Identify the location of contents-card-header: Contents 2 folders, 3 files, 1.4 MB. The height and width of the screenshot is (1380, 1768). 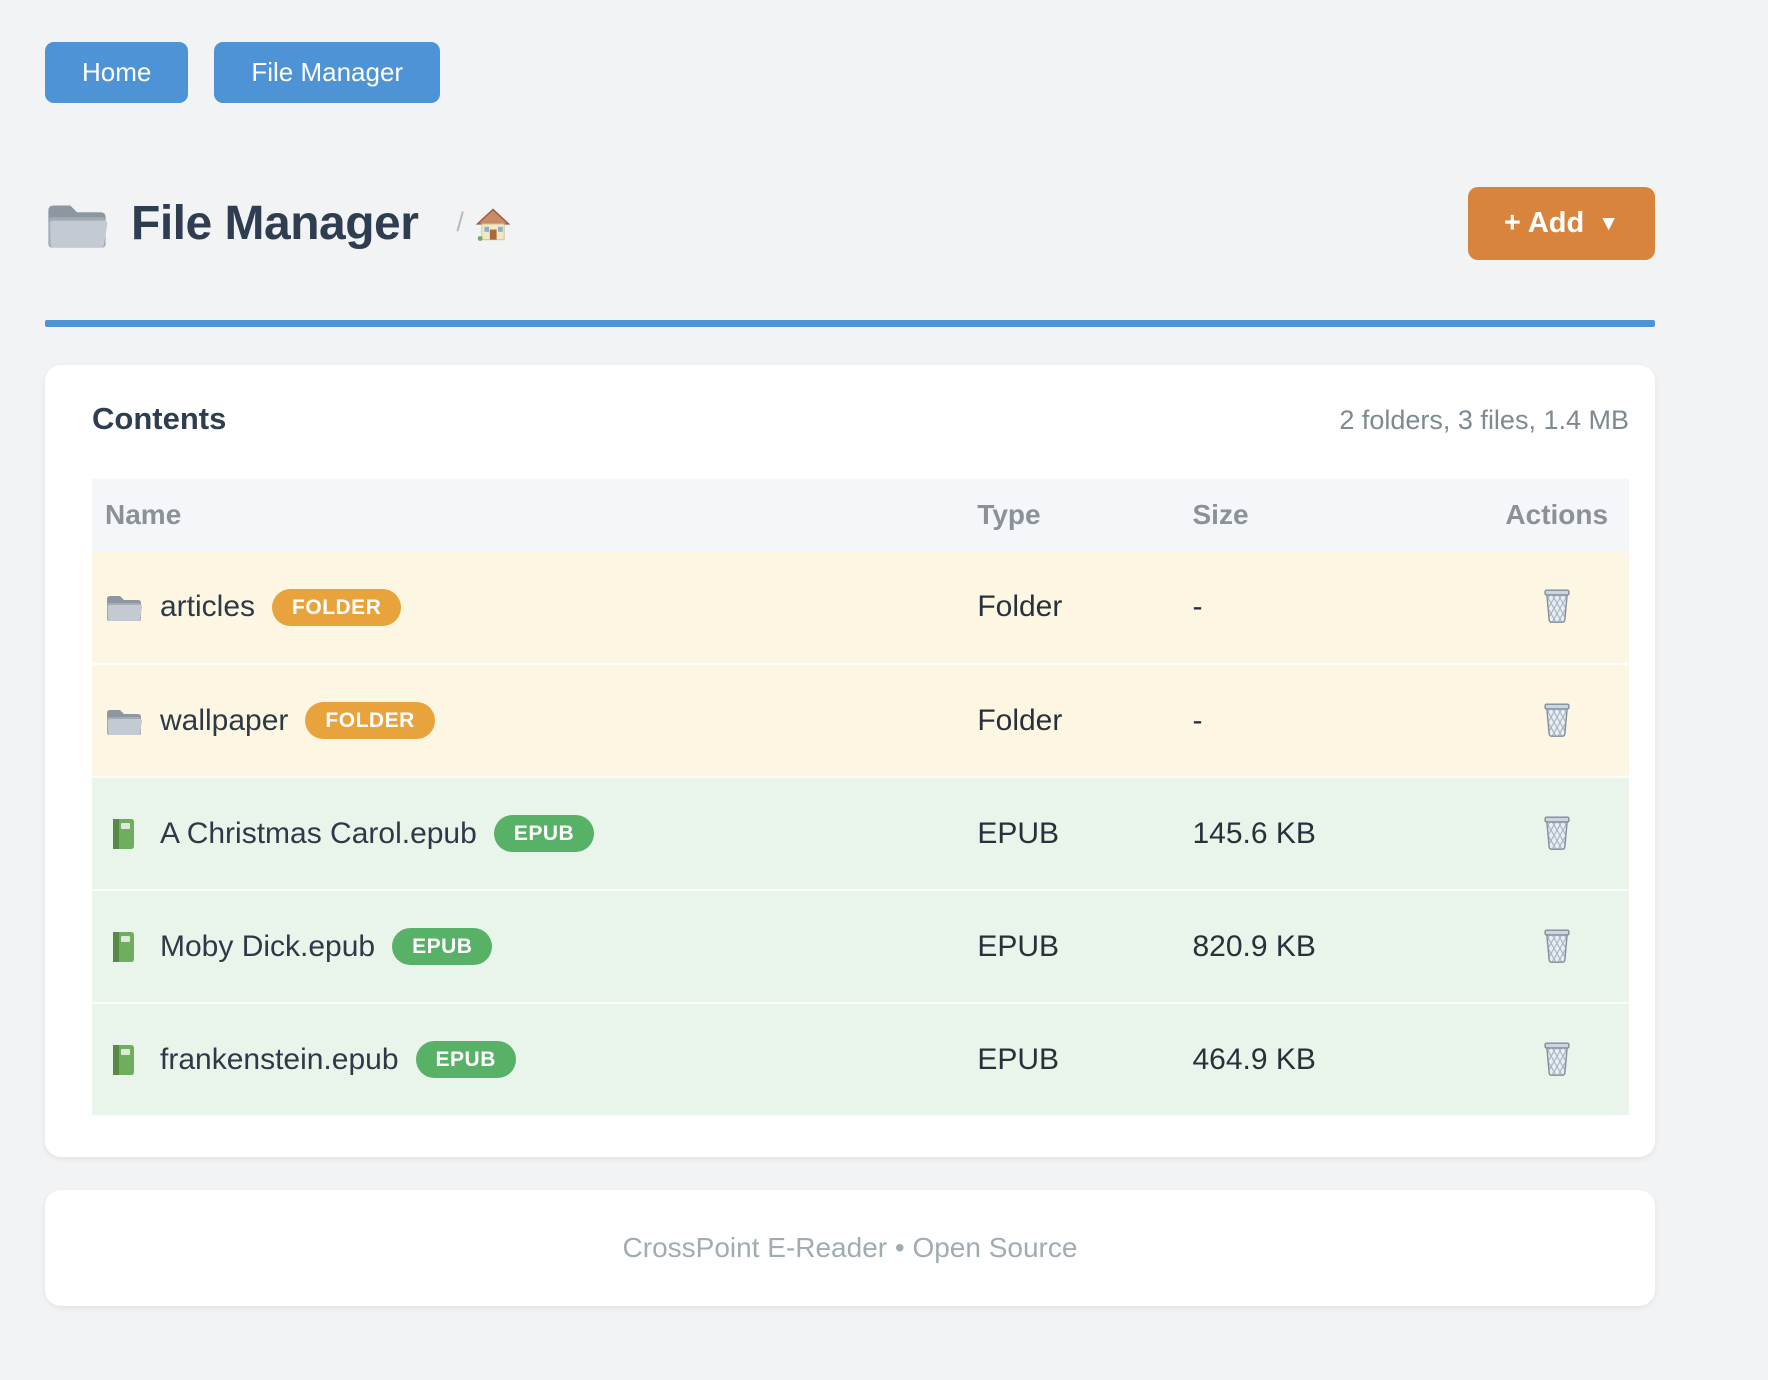
(860, 419).